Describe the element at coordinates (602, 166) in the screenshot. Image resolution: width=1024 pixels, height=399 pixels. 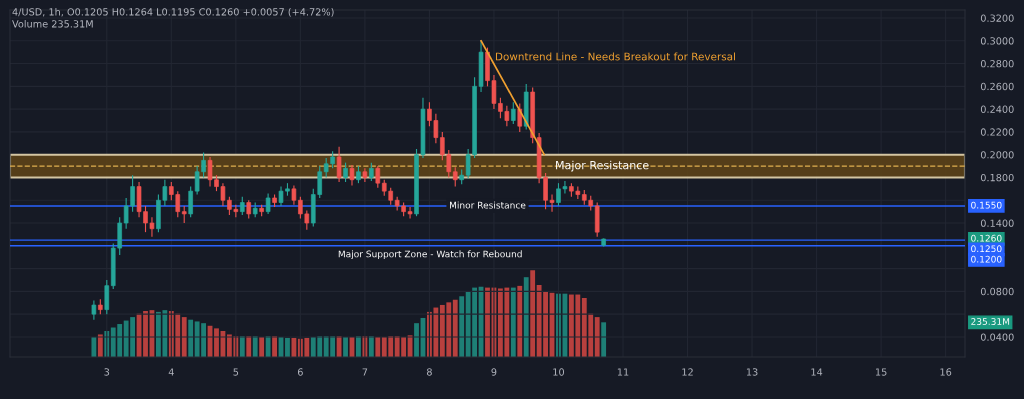
I see `band-label: Major Resistance` at that location.